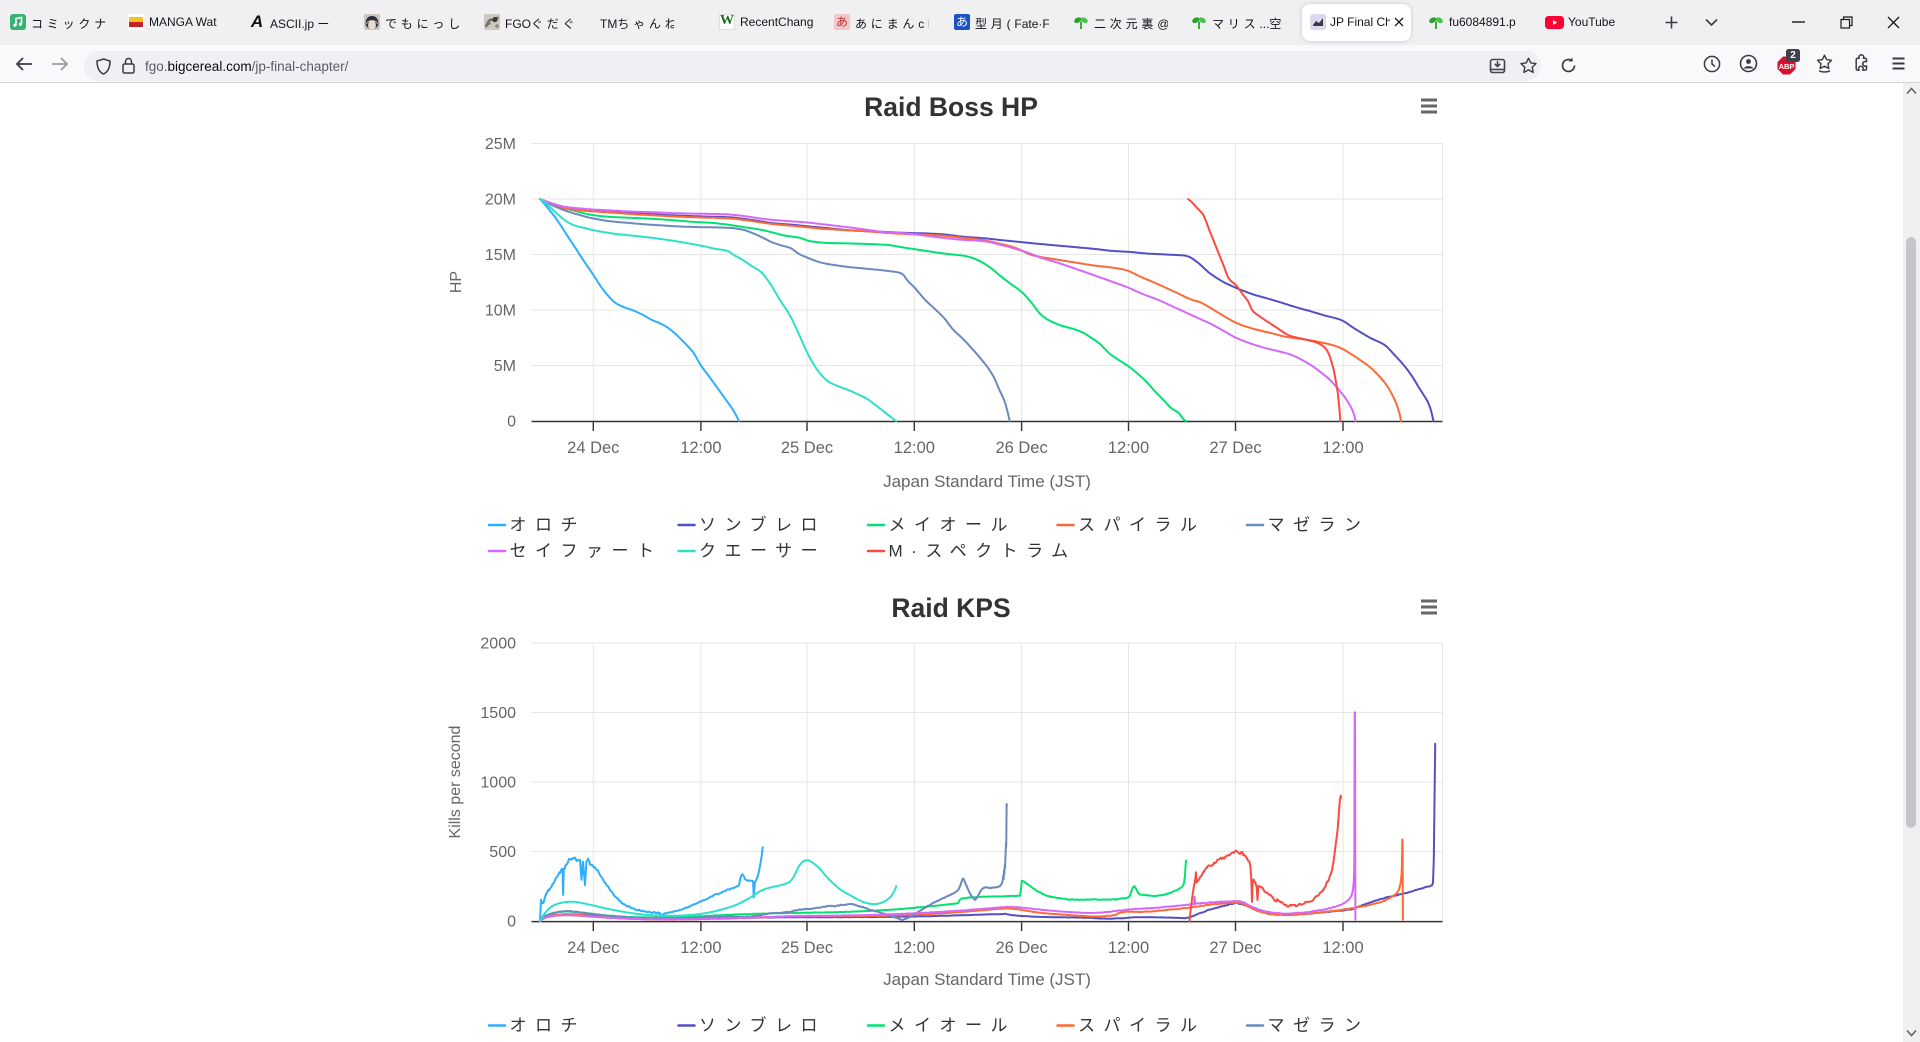 Image resolution: width=1920 pixels, height=1042 pixels. What do you see at coordinates (983, 551) in the screenshot?
I see `svg-text: M·スペクトラム` at bounding box center [983, 551].